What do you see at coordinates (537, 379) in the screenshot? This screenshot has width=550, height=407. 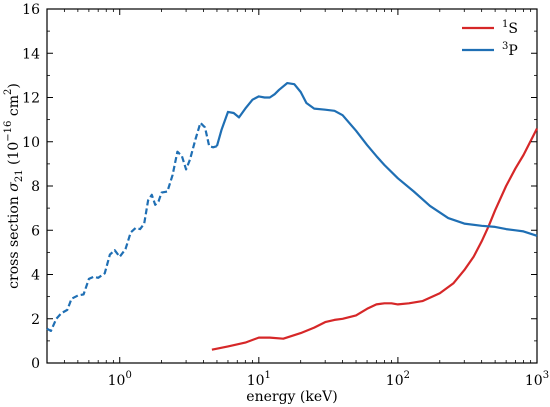 I see `x-tick-label: 10³` at bounding box center [537, 379].